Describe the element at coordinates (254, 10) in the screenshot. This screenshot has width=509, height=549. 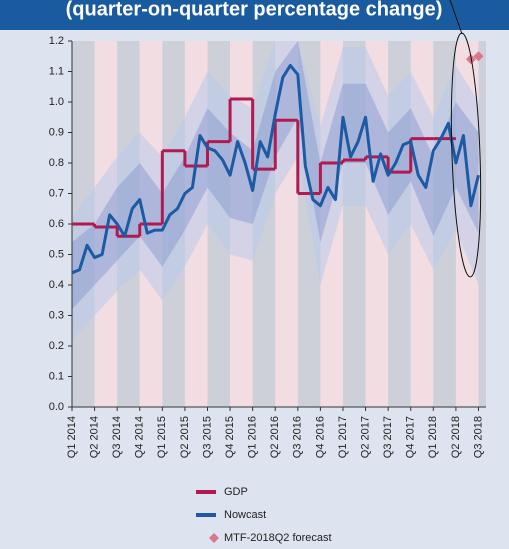
I see `chart-title: (quarter-on-quarter percentage change)` at that location.